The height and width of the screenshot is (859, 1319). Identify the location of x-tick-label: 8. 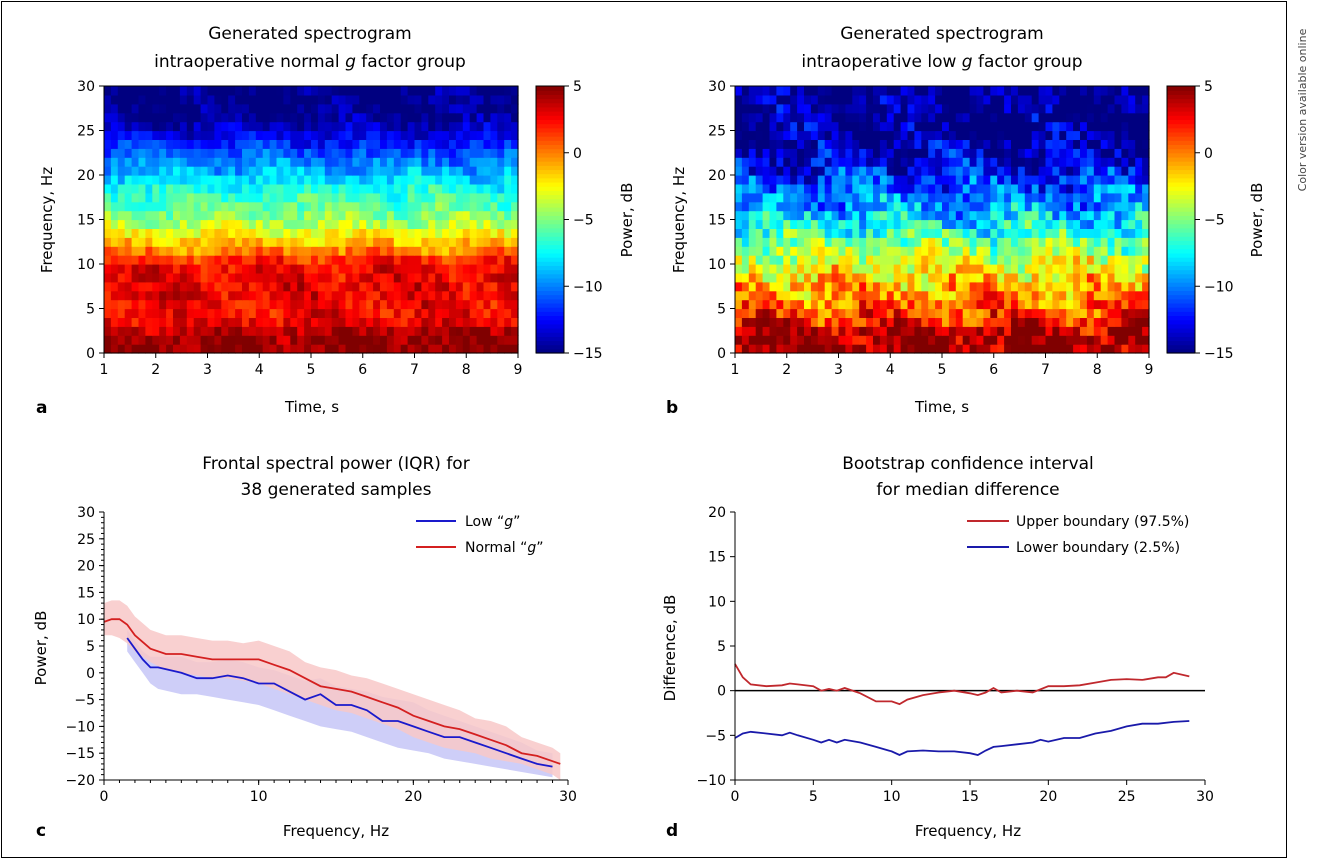
(466, 370).